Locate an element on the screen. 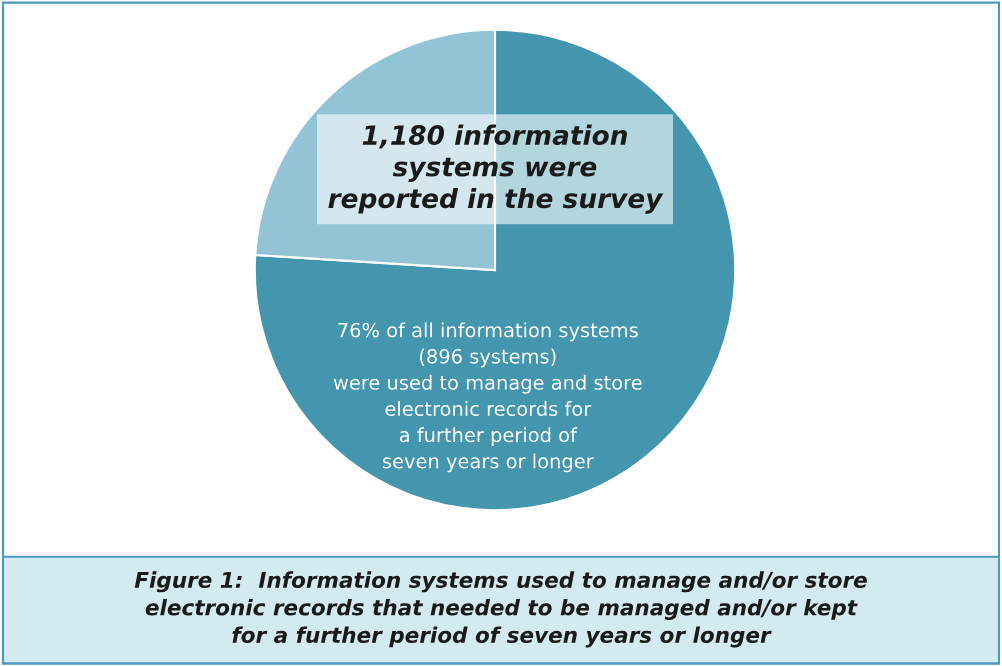 The width and height of the screenshot is (1002, 666). text: Figure 1: Information systems used to manage and/or store electronic records that needed to be managed and/or kept for a further period of seven years or longer is located at coordinates (500, 609).